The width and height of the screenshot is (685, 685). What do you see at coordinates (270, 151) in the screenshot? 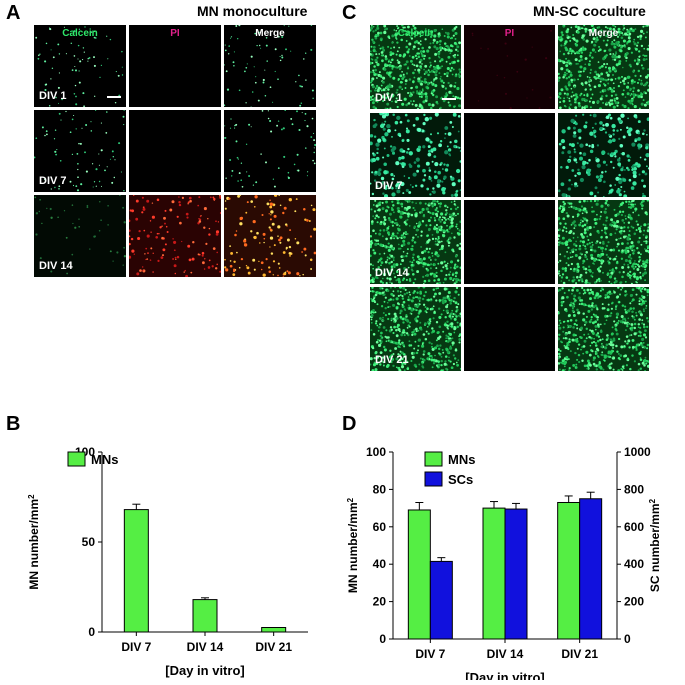
I see `micrograph-a-r2-c3` at bounding box center [270, 151].